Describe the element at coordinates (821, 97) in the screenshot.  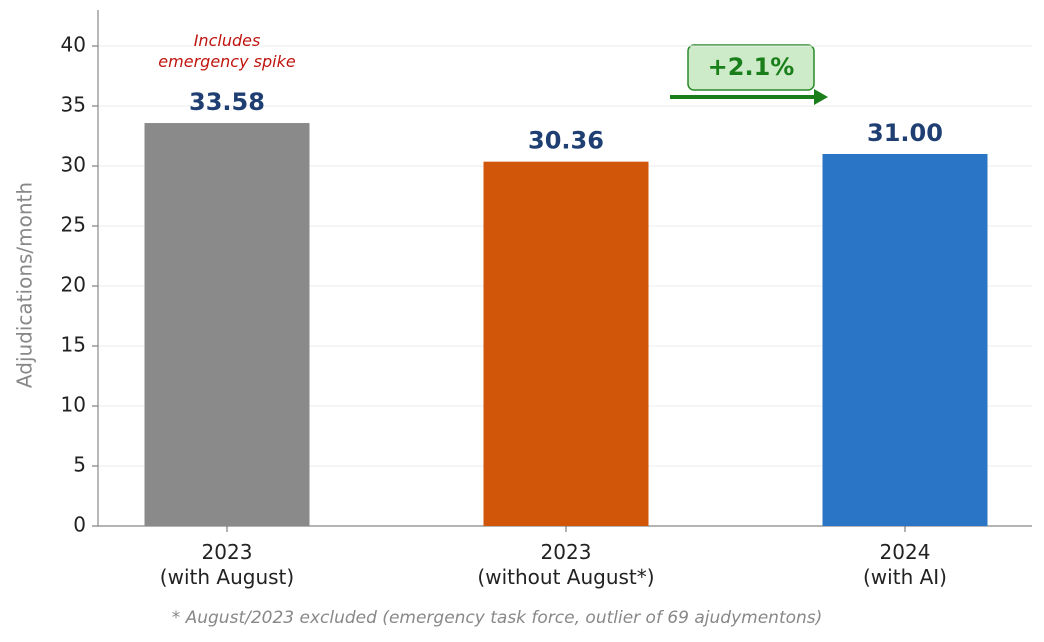
I see `arrow-head` at that location.